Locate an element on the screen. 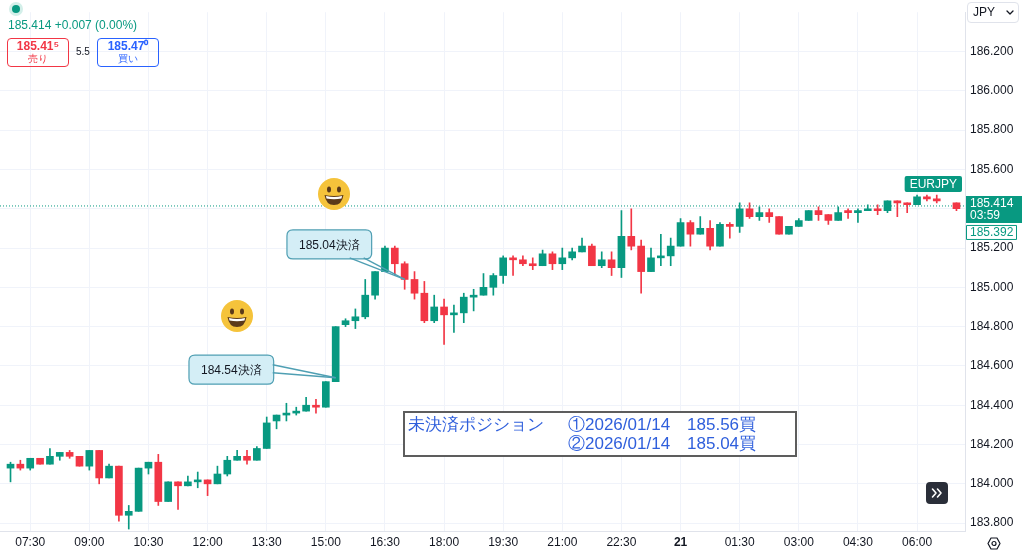  x-tick-label: 13:30 is located at coordinates (267, 541).